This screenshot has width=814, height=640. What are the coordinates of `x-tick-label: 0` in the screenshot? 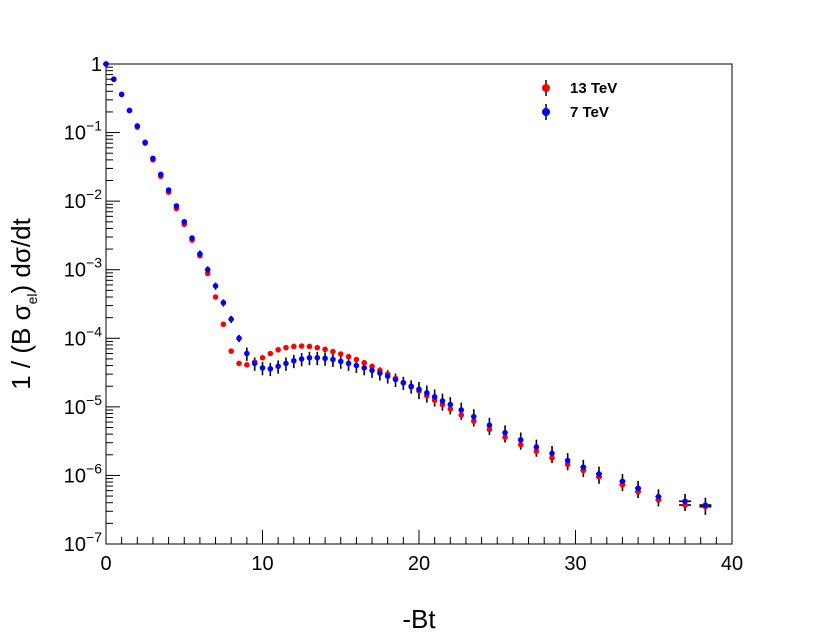 It's located at (105, 564).